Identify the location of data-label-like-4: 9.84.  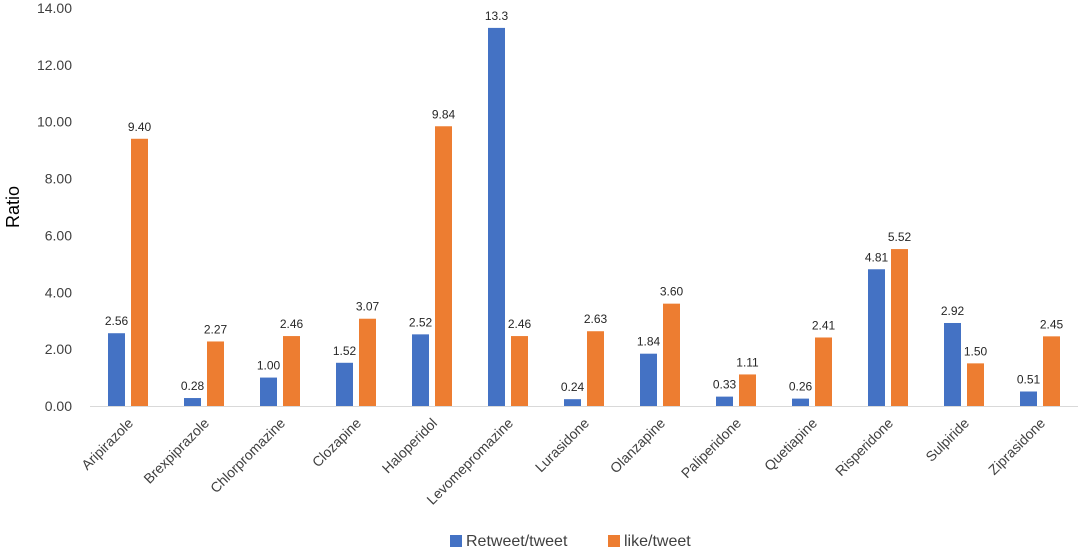
(444, 114).